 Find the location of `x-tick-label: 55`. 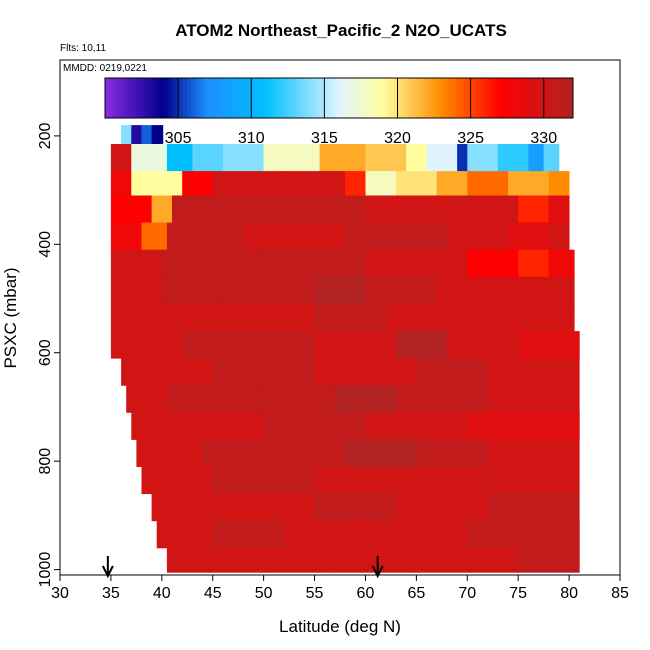

x-tick-label: 55 is located at coordinates (315, 593).